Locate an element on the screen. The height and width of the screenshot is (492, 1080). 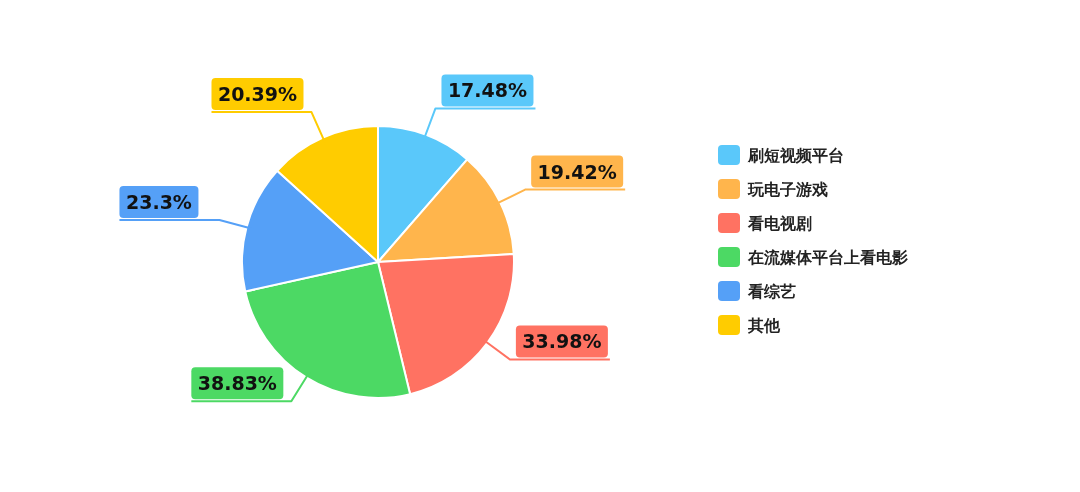
data-label: 33.98% is located at coordinates (562, 341).